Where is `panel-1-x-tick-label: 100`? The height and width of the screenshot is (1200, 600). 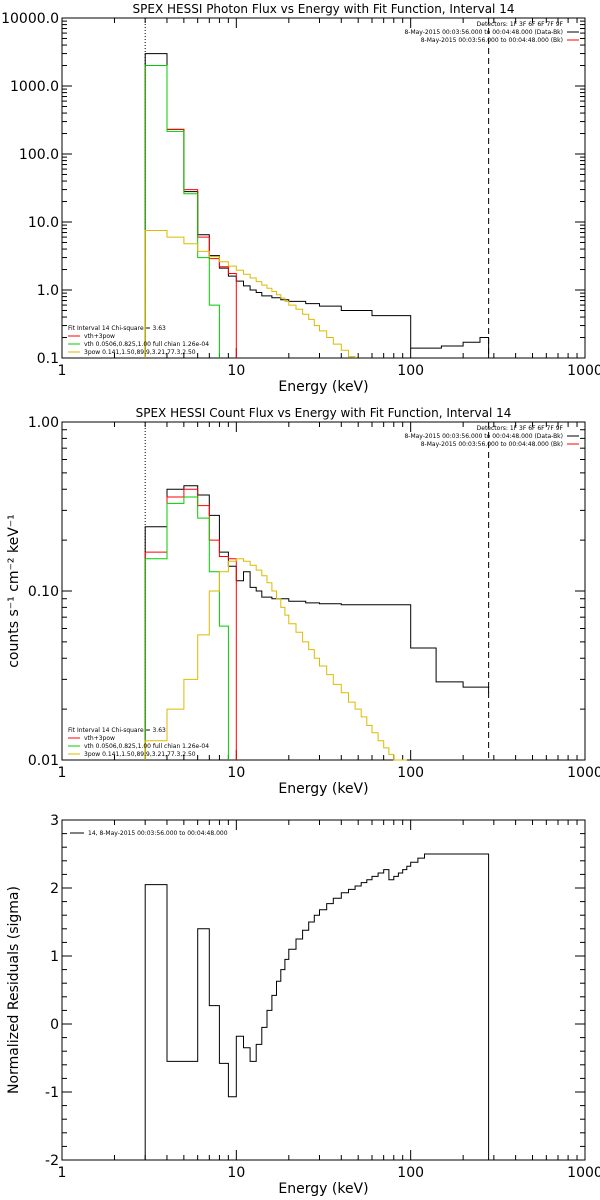 panel-1-x-tick-label: 100 is located at coordinates (410, 371).